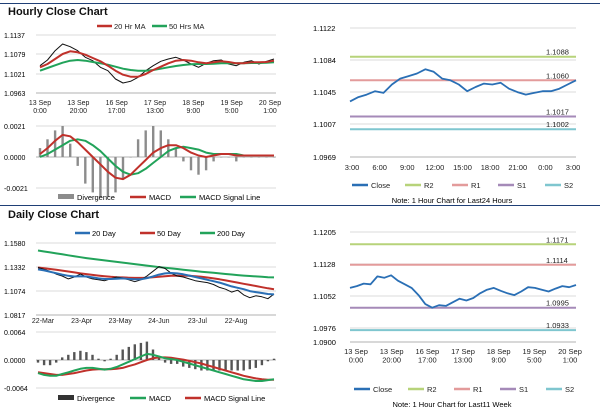 This screenshot has height=413, width=600. Describe the element at coordinates (58, 12) in the screenshot. I see `hourly-section-title: Hourly Close Chart` at that location.